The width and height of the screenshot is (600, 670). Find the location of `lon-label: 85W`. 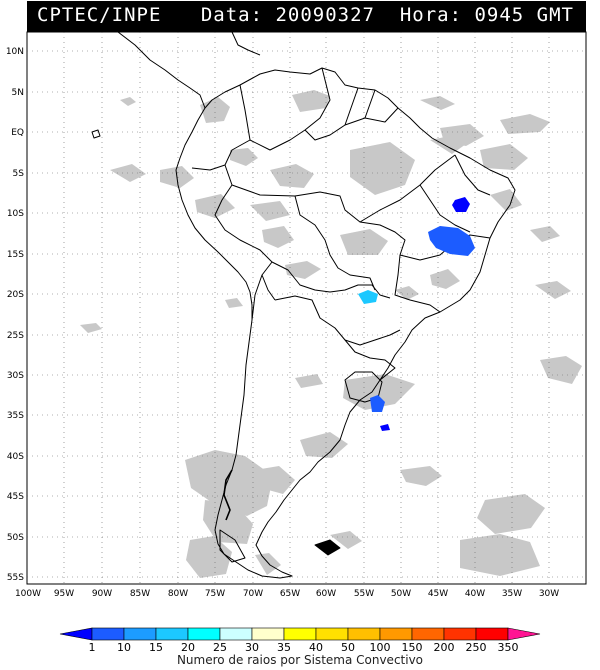

lon-label: 85W is located at coordinates (140, 594).